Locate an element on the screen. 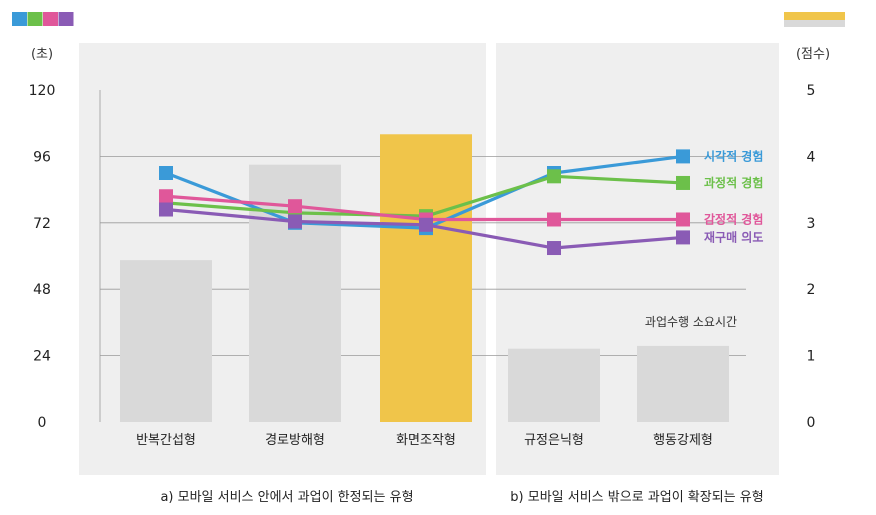 The image size is (876, 515). category-label: 규정은닉형 is located at coordinates (554, 440).